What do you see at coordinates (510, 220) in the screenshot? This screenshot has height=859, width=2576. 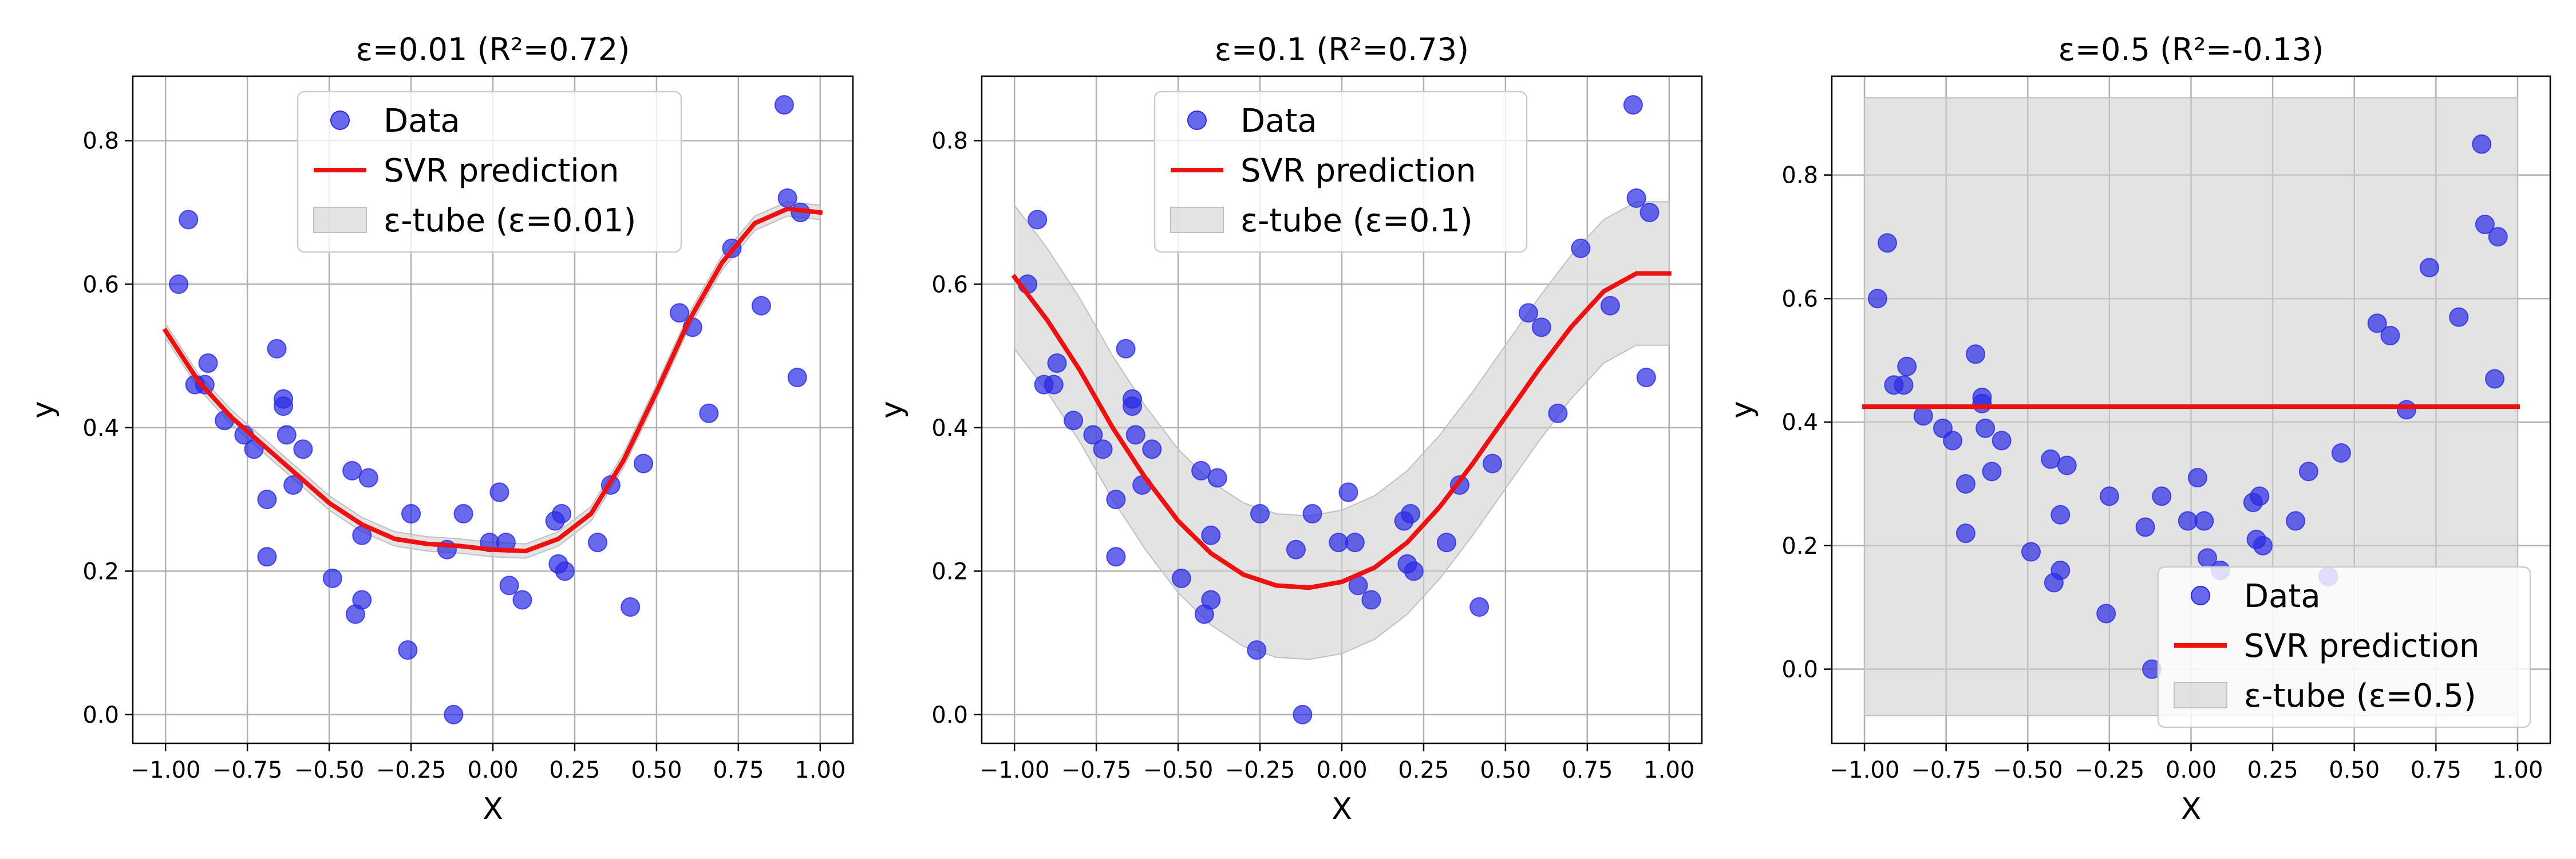 I see `legend-label: ε-tube (ε=0.01)` at bounding box center [510, 220].